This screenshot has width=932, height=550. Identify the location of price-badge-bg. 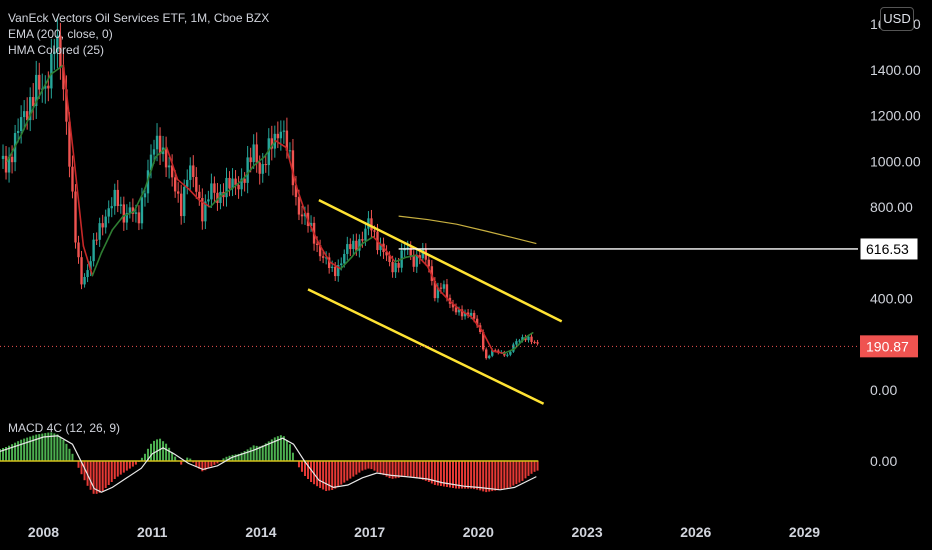
(889, 249).